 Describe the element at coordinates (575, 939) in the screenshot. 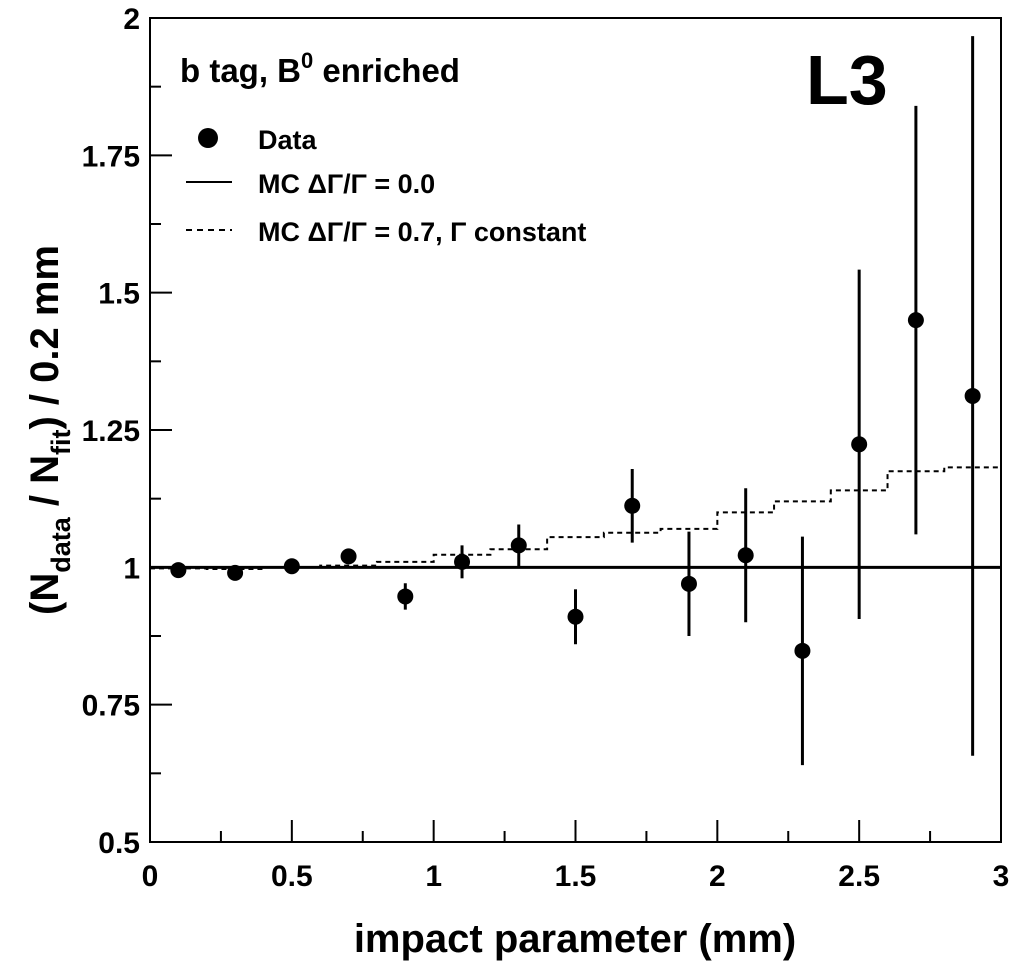

I see `x-axis-title: impact parameter (mm)` at that location.